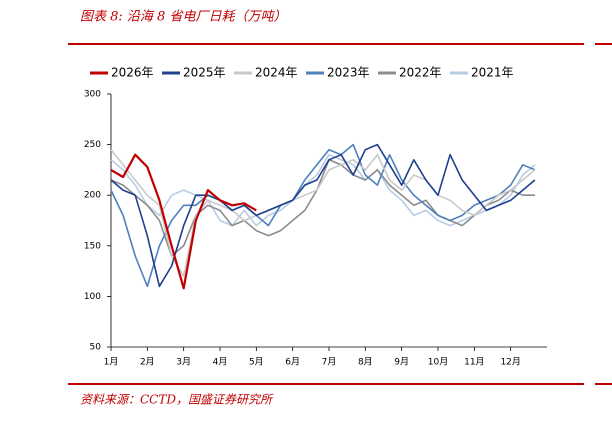 Image resolution: width=612 pixels, height=422 pixels. Describe the element at coordinates (132, 73) in the screenshot. I see `legend-label: 2026年` at that location.